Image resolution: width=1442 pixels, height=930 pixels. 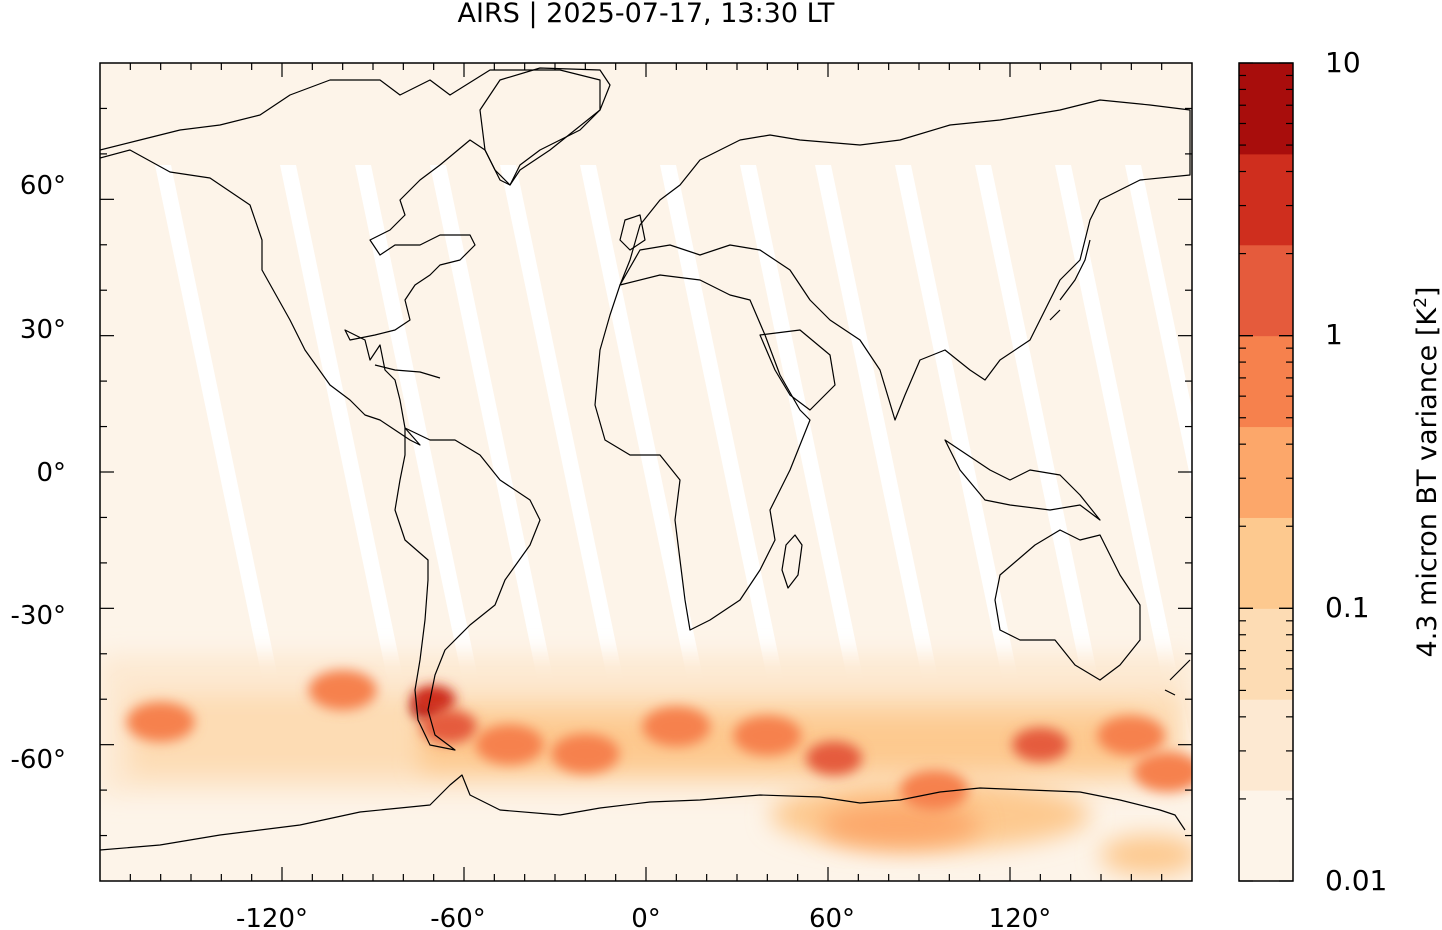 What do you see at coordinates (1070, 280) in the screenshot?
I see `coast-japan` at bounding box center [1070, 280].